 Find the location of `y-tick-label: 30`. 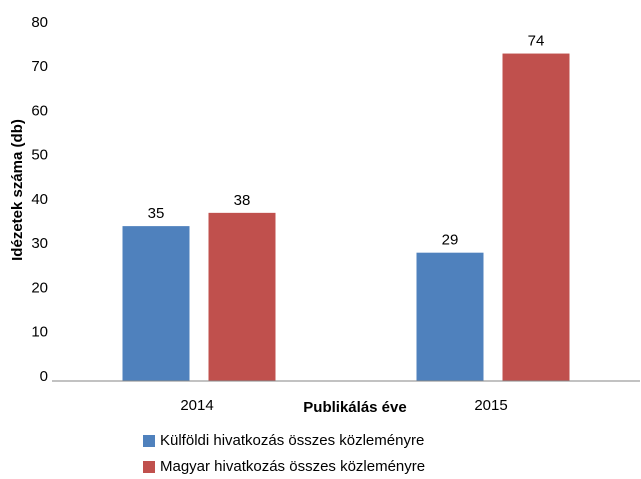

y-tick-label: 30 is located at coordinates (39, 243).